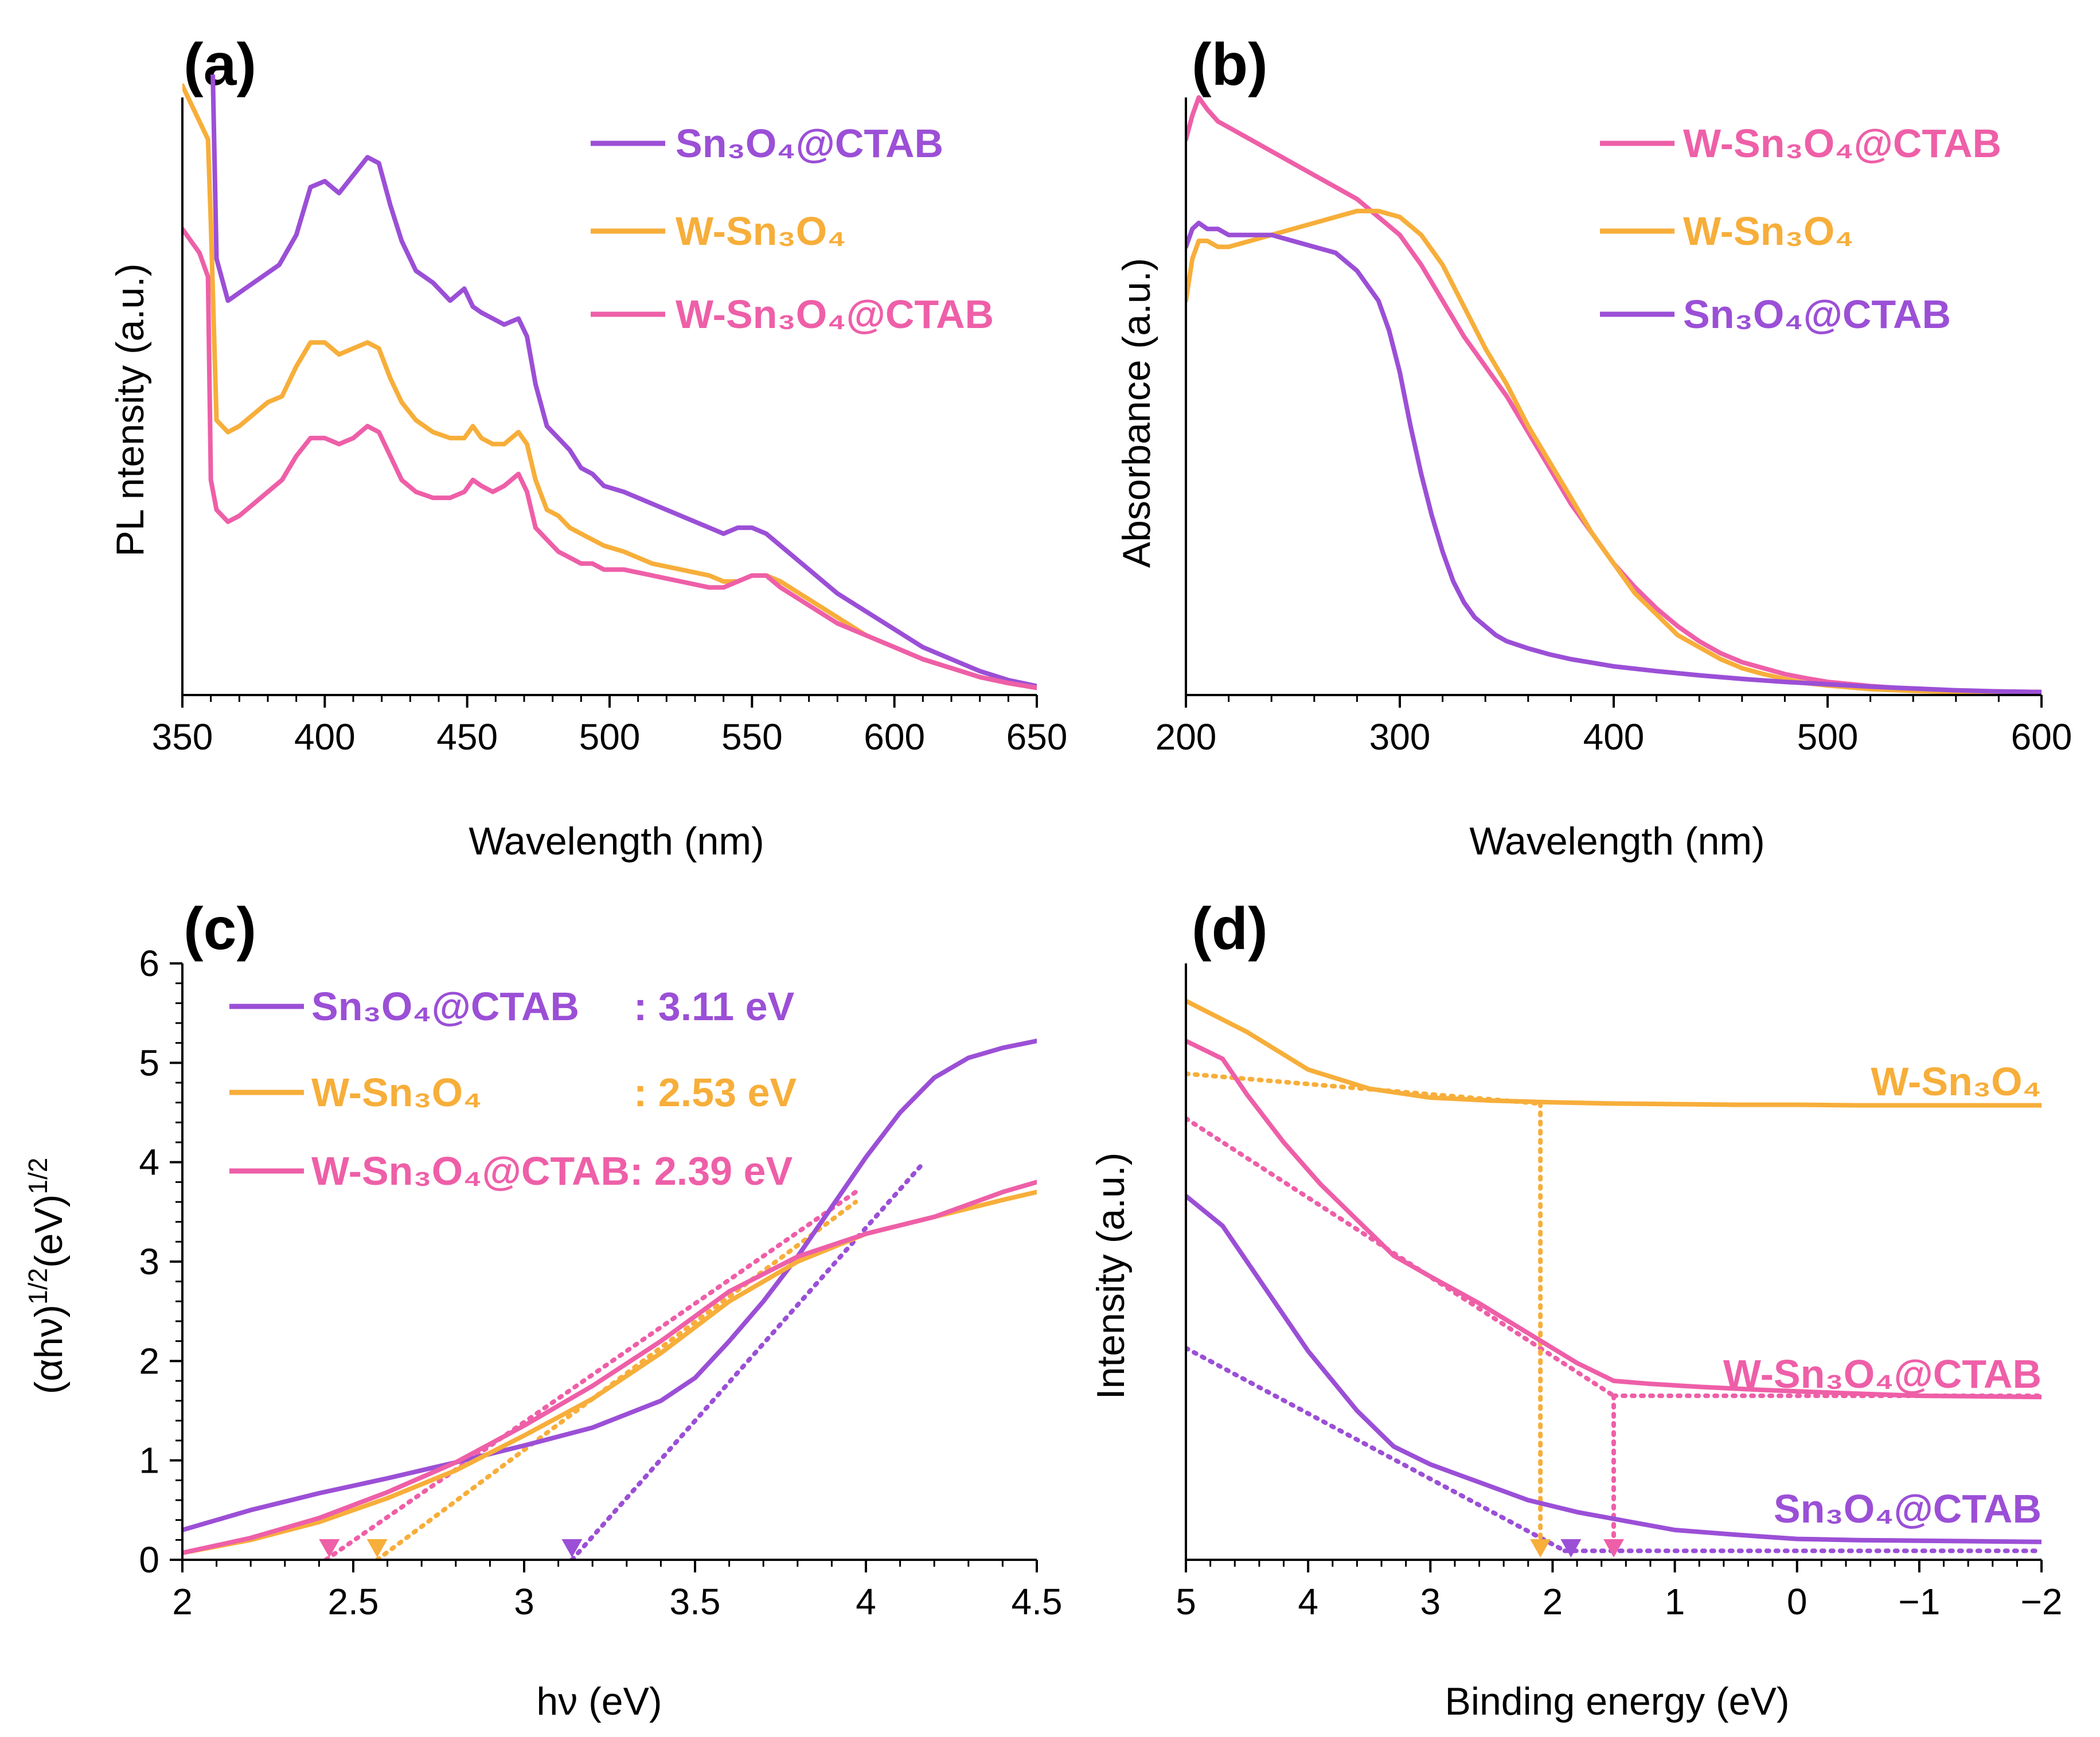  Describe the element at coordinates (1882, 1295) in the screenshot. I see `panel-d-series-labels: W-Sn₃O₄ W-Sn₃O₄@CTAB Sn₃O₄@CTAB` at that location.